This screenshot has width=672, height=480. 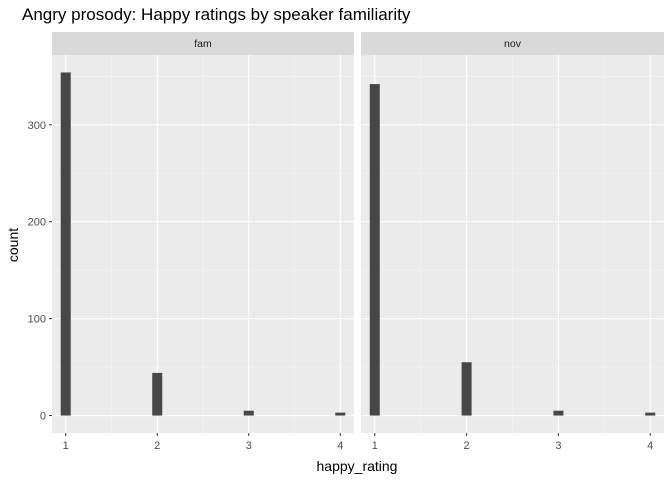 What do you see at coordinates (43, 417) in the screenshot?
I see `y-tick-label: 0` at bounding box center [43, 417].